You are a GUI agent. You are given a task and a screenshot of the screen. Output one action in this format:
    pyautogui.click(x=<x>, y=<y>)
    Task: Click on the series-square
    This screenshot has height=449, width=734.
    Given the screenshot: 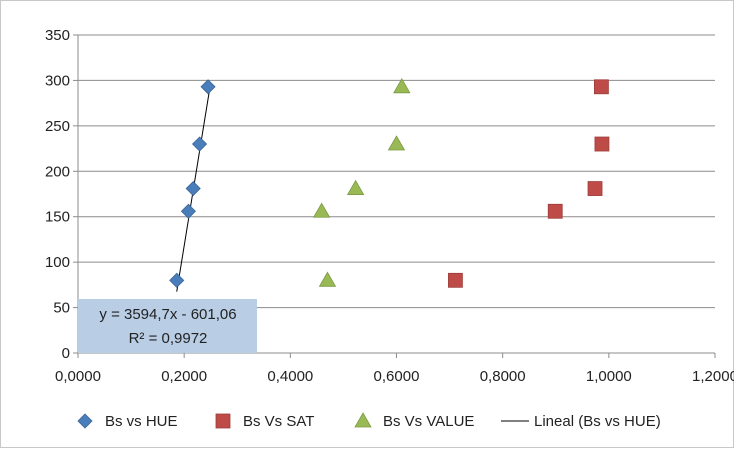 What is the action you would take?
    pyautogui.click(x=529, y=183)
    